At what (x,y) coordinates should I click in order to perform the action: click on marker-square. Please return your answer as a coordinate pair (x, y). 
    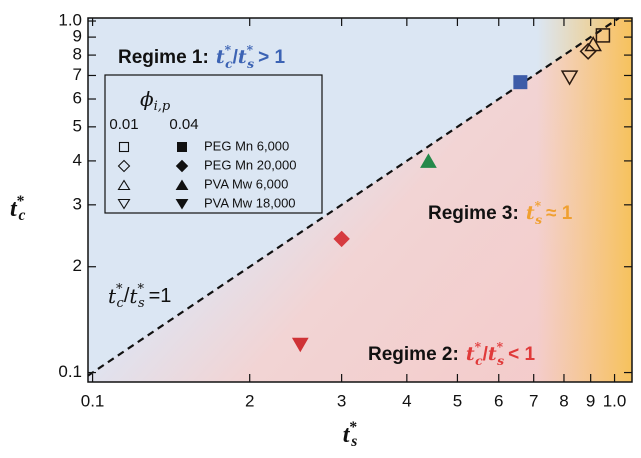
    Looking at the image, I should click on (182, 147).